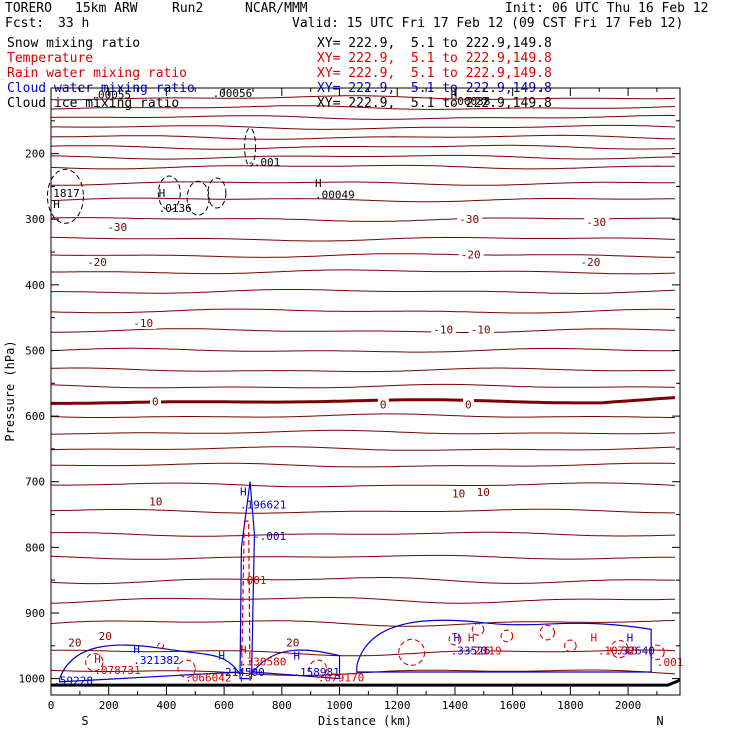 The image size is (740, 740). Describe the element at coordinates (512, 705) in the screenshot. I see `x-tick-label: 1600` at that location.